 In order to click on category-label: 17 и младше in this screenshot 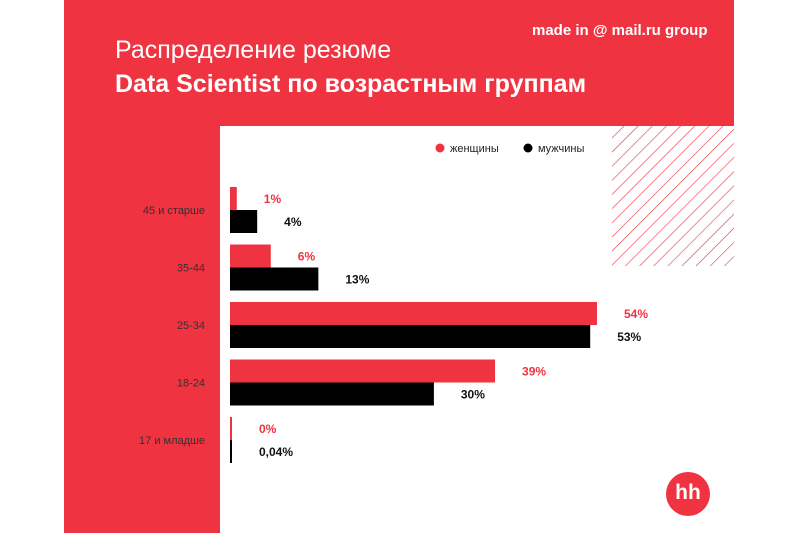, I will do `click(172, 441)`.